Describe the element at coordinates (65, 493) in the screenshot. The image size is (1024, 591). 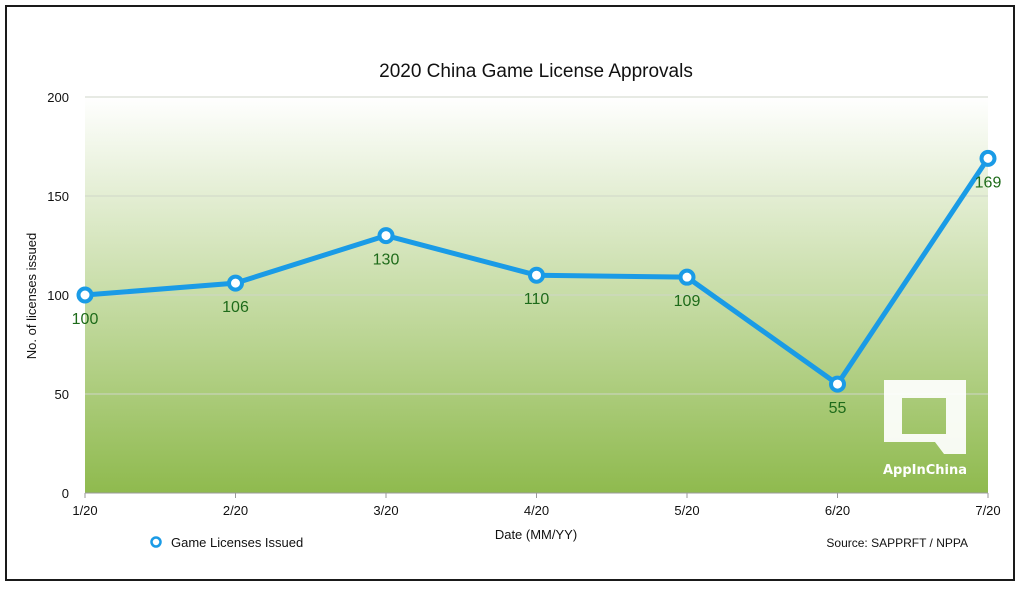
I see `y-tick-label: 0` at that location.